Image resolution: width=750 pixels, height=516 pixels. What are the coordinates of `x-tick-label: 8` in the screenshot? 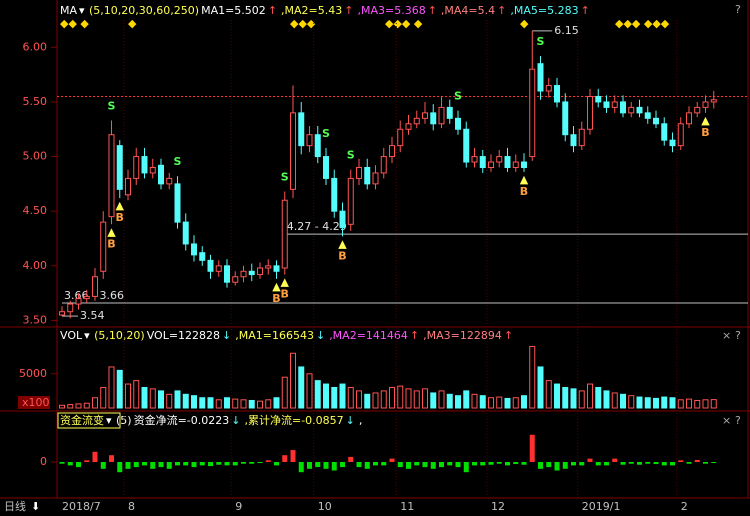 It's located at (131, 506).